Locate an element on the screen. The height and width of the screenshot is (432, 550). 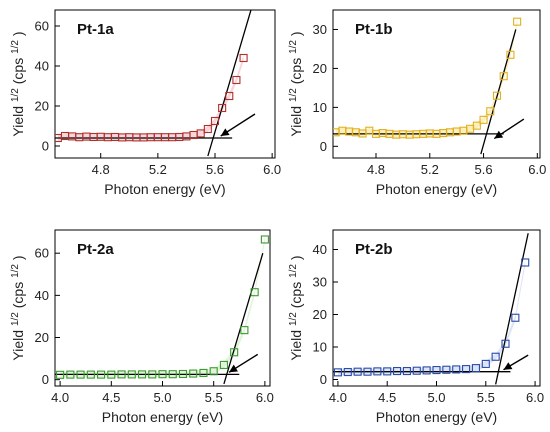
y-tick-label: 10 is located at coordinates (320, 107).